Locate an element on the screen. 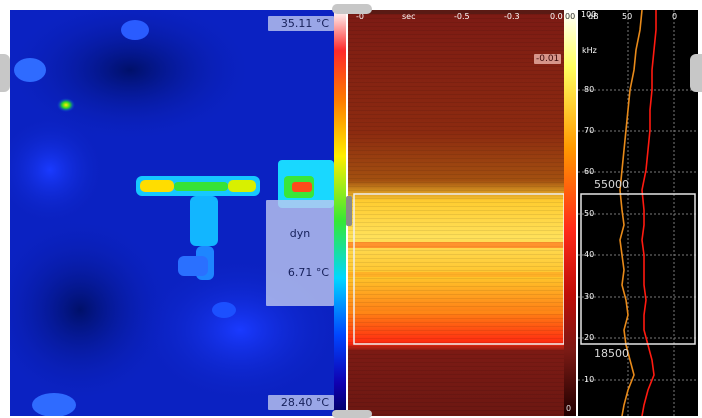 The image size is (702, 418). time-tick-first: -0 is located at coordinates (360, 16).